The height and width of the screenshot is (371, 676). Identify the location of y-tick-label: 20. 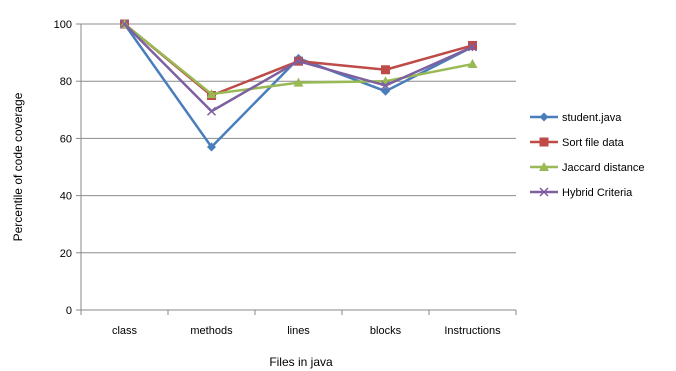
(66, 254).